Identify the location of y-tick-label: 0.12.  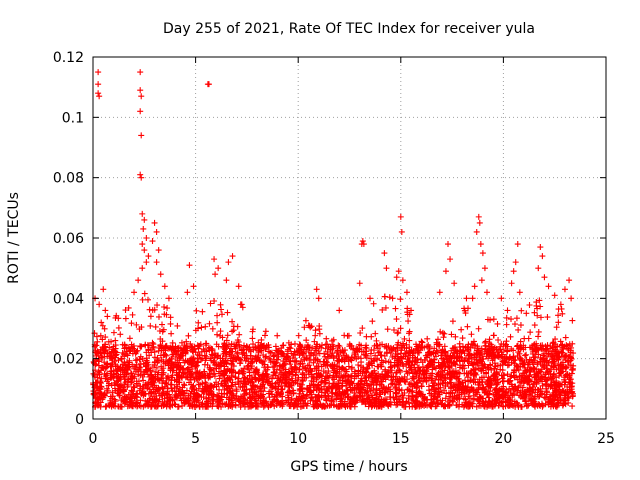
(68, 58).